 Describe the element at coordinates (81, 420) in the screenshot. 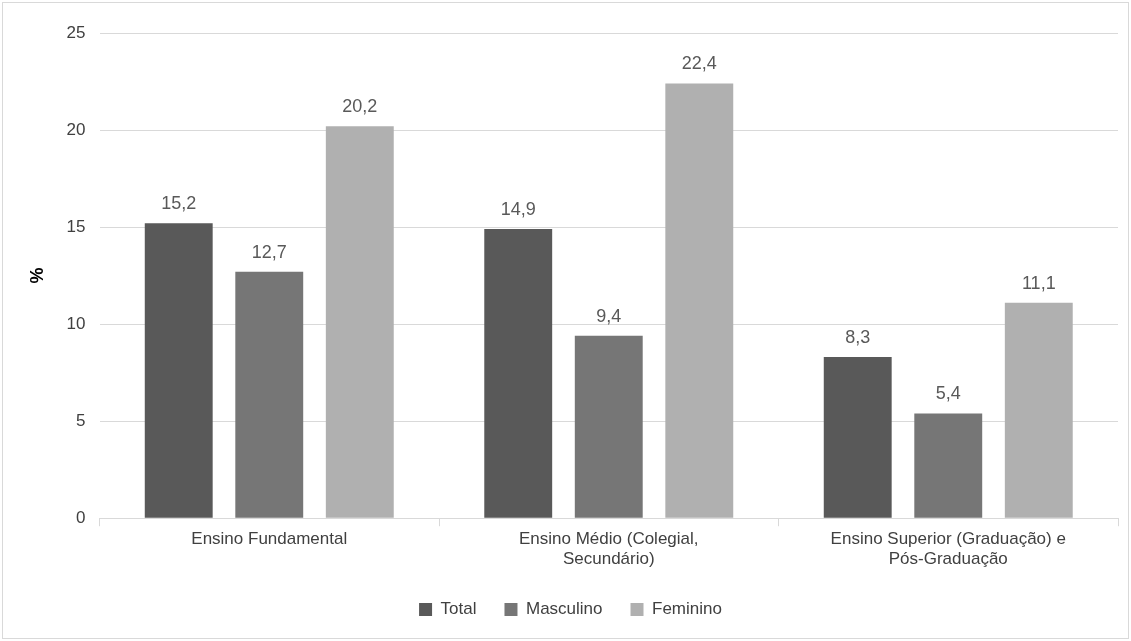

I see `y-tick-label: 5` at that location.